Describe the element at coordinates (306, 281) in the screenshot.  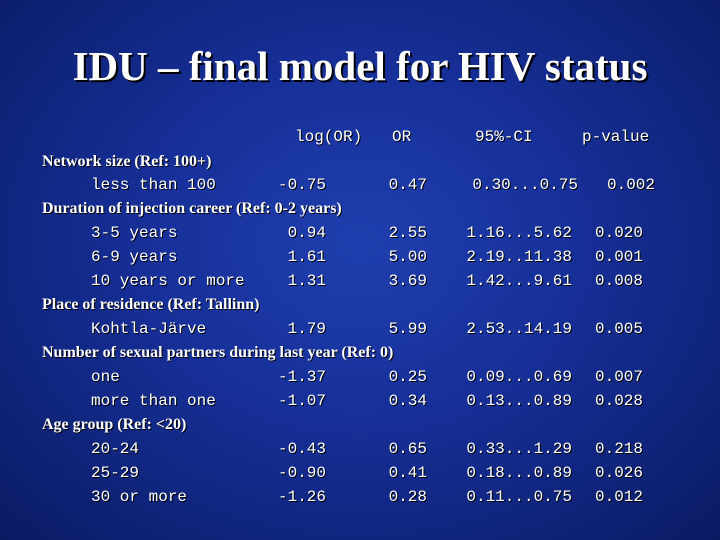
I see `row-log-or: 1.31` at that location.